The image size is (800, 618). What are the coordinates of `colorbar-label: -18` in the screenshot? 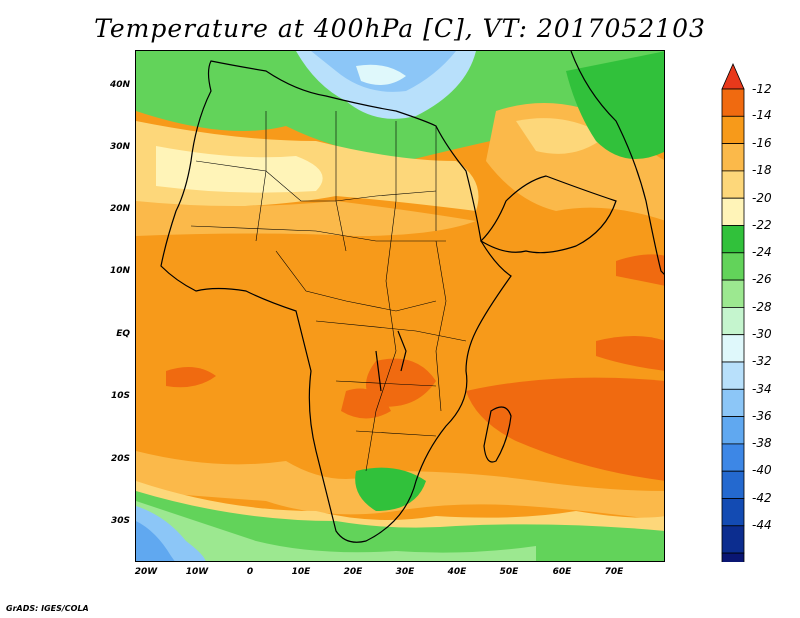 It's located at (762, 170).